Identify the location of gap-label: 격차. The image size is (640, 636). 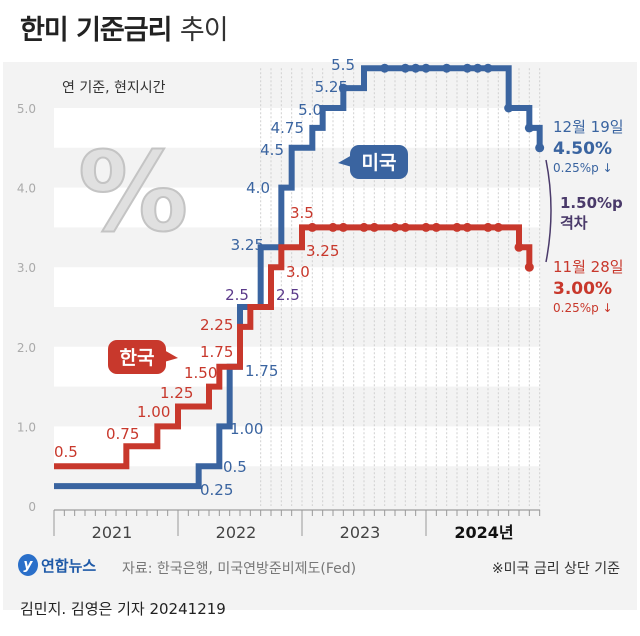
(574, 223).